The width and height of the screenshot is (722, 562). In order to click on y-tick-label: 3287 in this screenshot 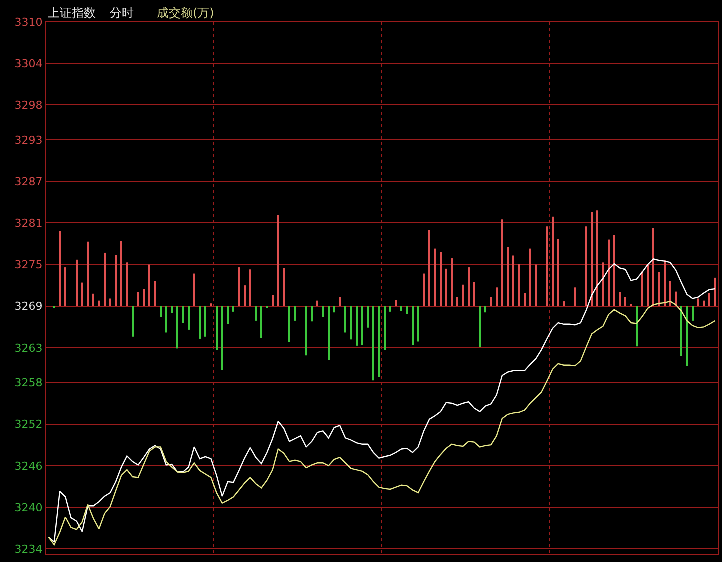, I will do `click(28, 181)`.